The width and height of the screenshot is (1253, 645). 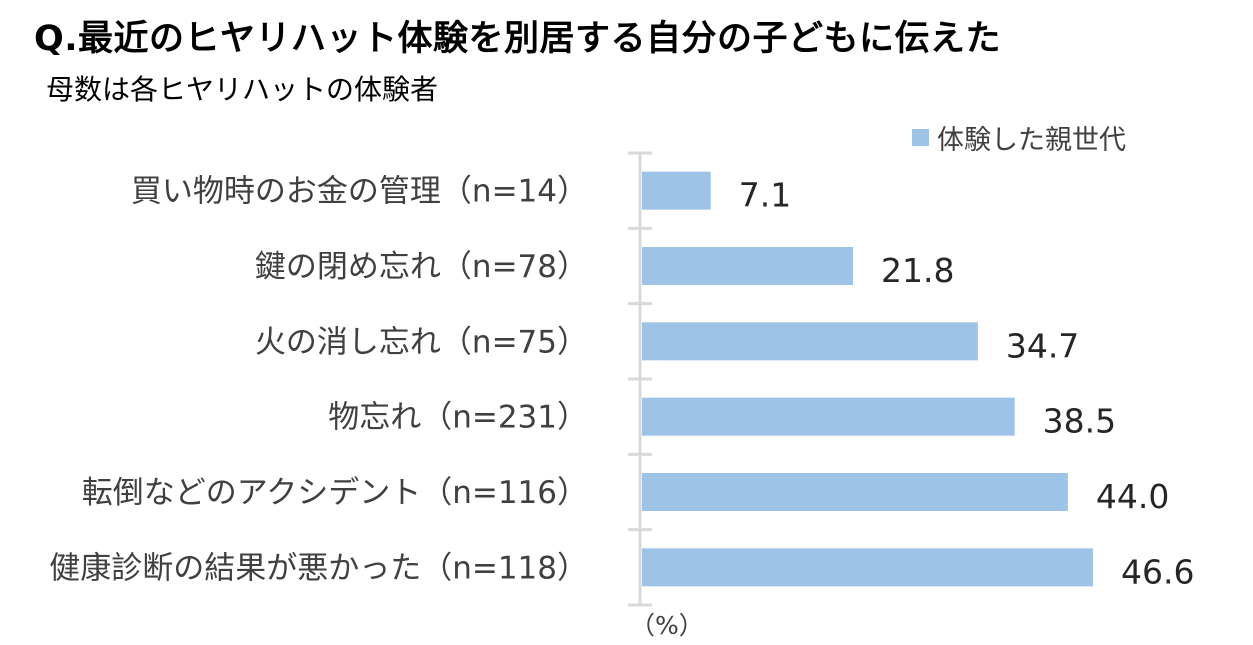 I want to click on category-label: 買い物時のお金の管理（n=14）, so click(x=359, y=192).